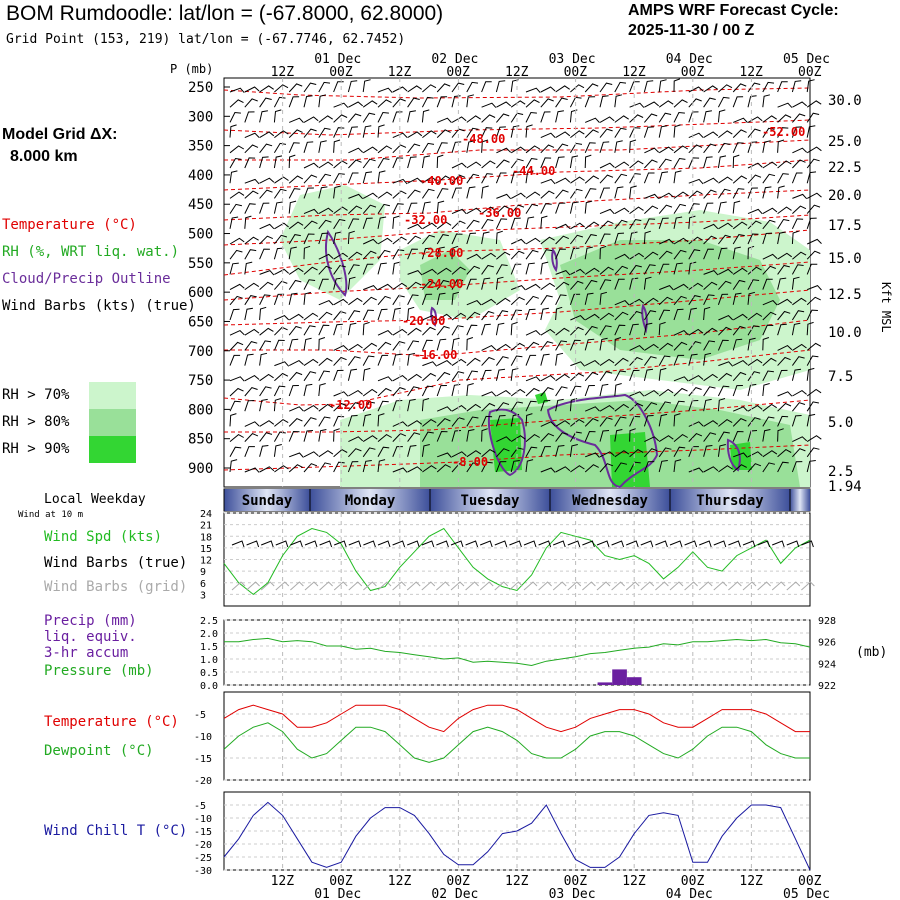 Image resolution: width=900 pixels, height=900 pixels. What do you see at coordinates (203, 819) in the screenshot?
I see `windchill-tick-label: -10` at bounding box center [203, 819].